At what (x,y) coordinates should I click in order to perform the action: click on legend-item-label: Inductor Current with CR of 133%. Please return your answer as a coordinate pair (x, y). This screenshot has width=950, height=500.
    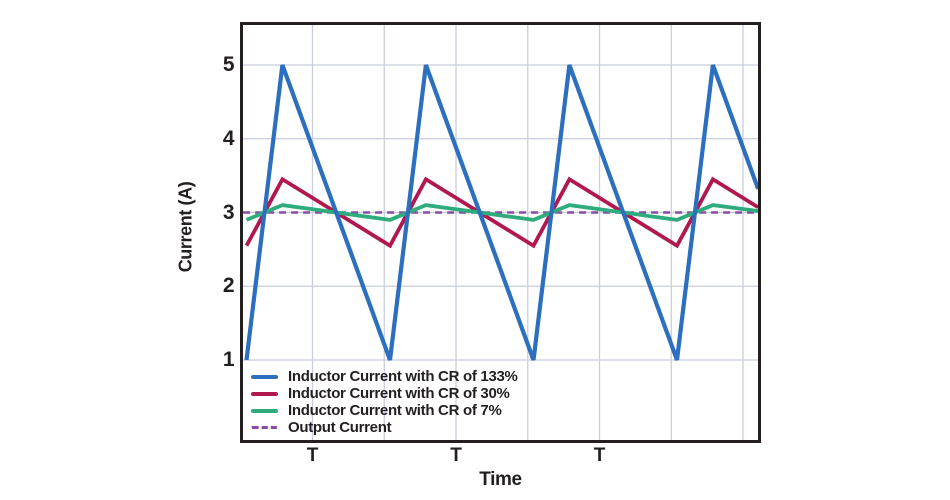
    Looking at the image, I should click on (403, 376).